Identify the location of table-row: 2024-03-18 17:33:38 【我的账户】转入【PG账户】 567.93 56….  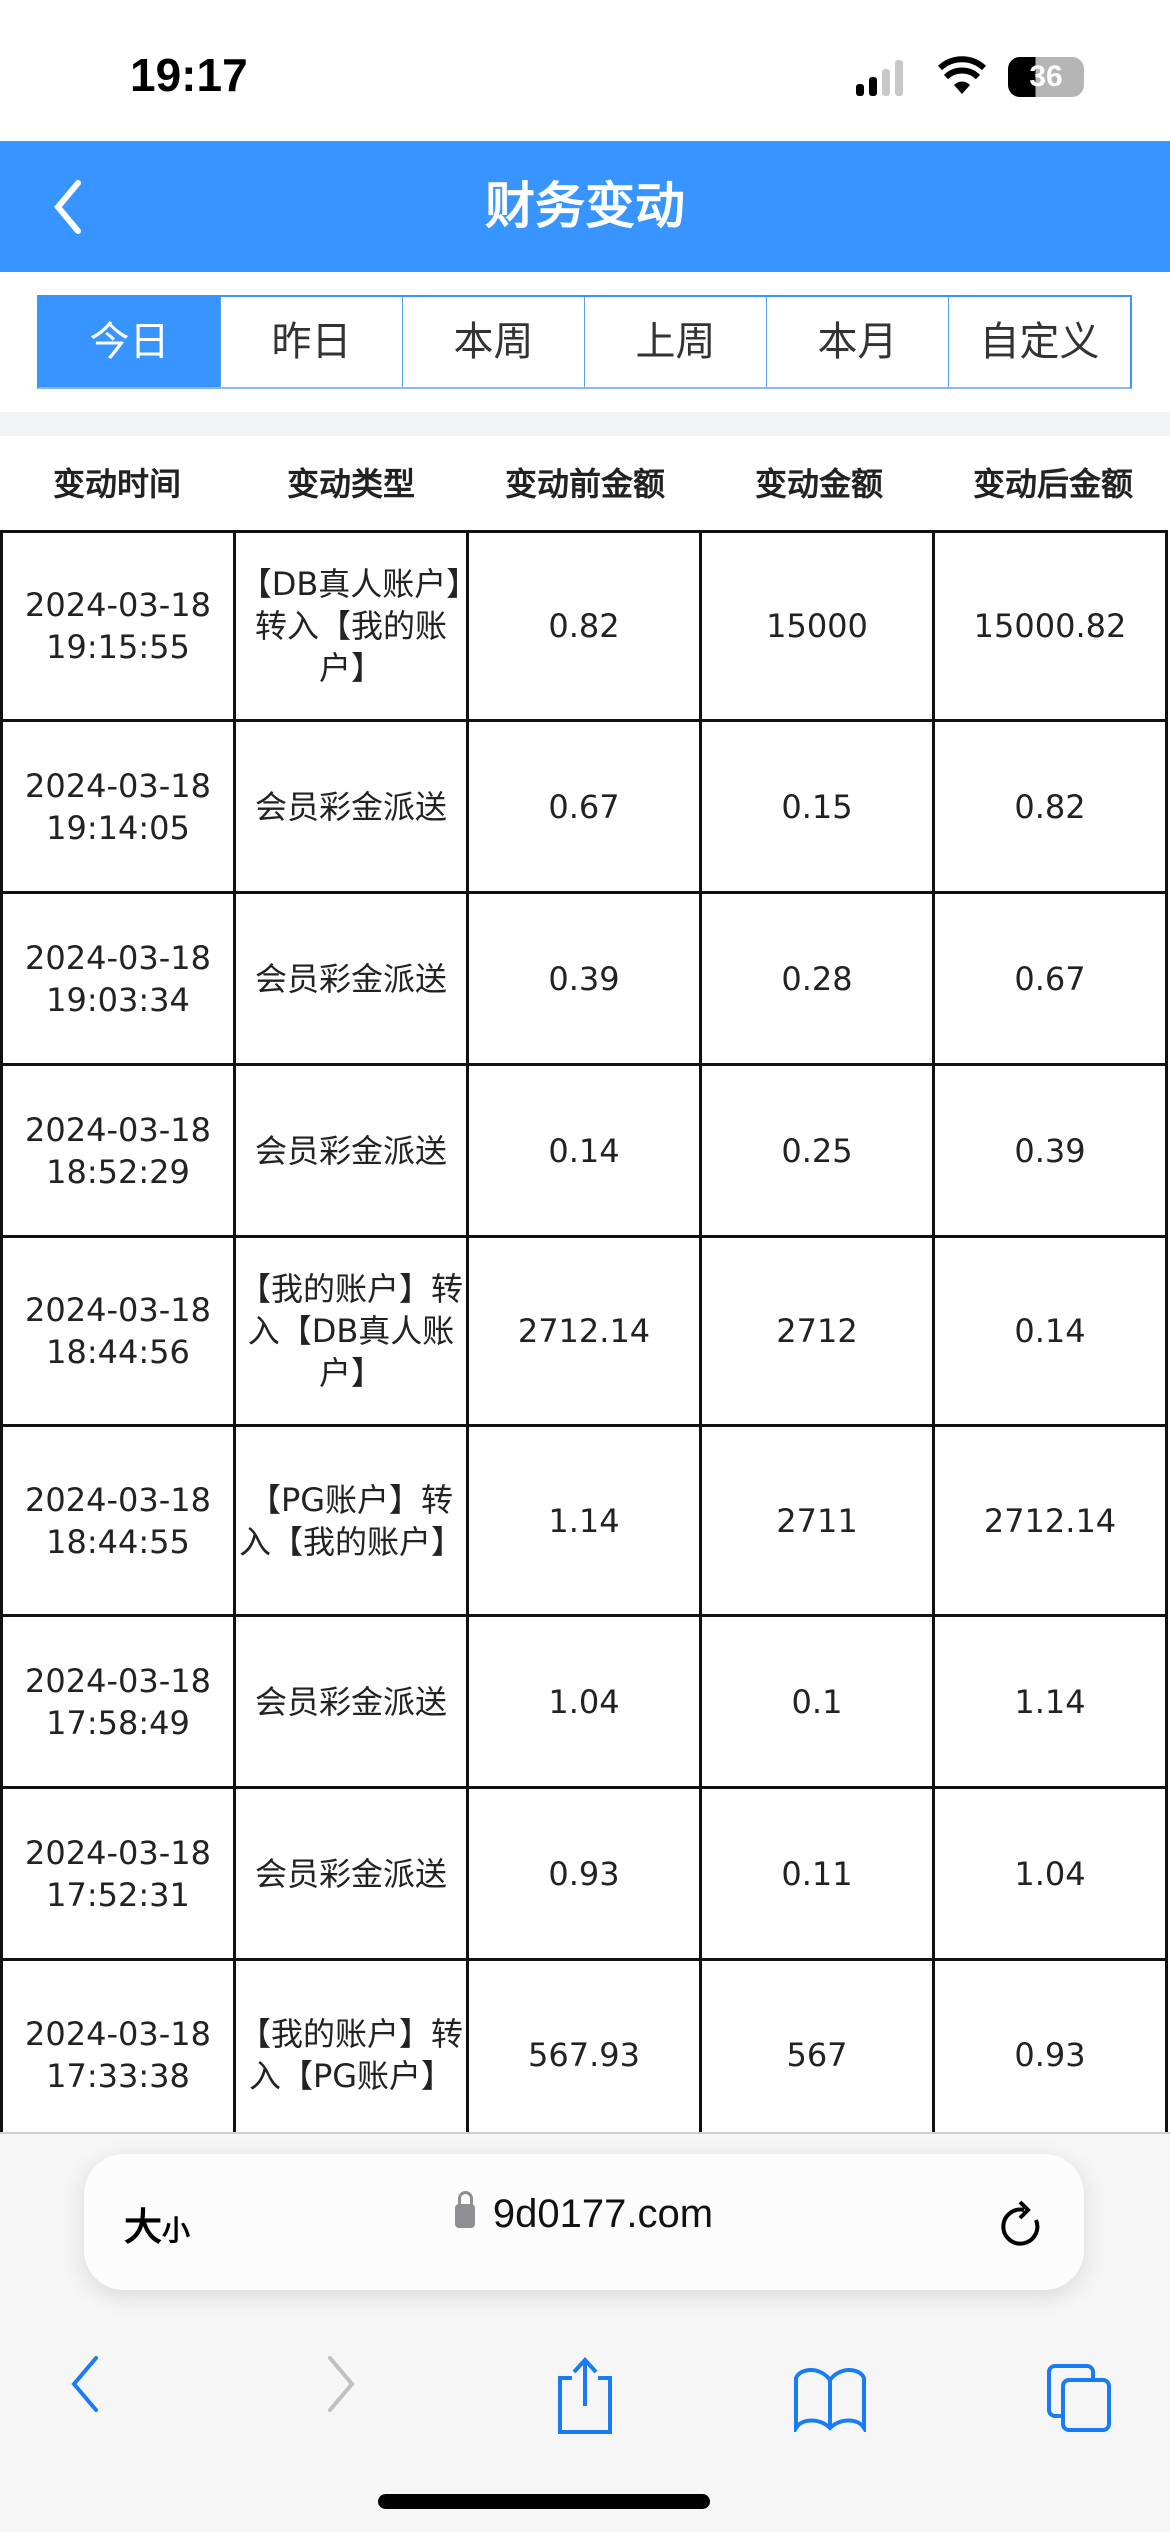
(584, 2045).